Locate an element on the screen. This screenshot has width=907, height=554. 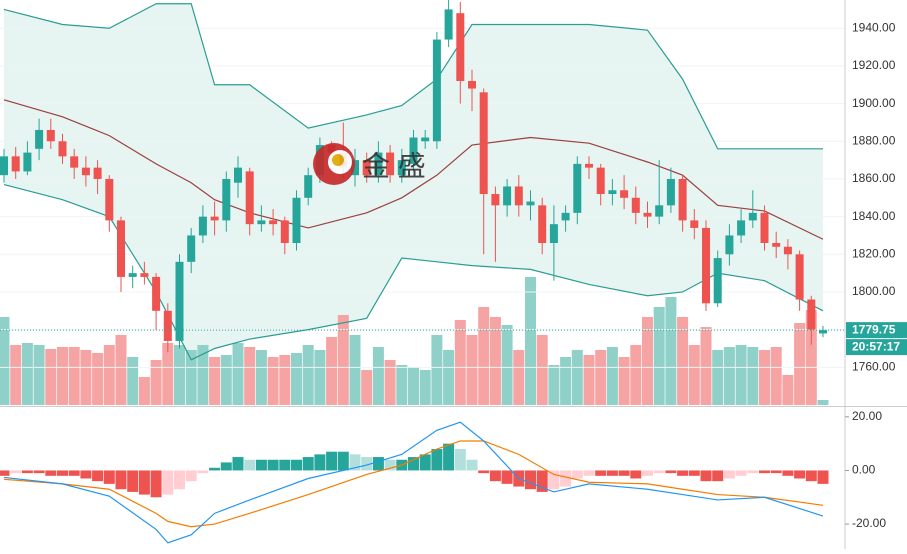
y-tick-label: 1920.00 is located at coordinates (874, 65).